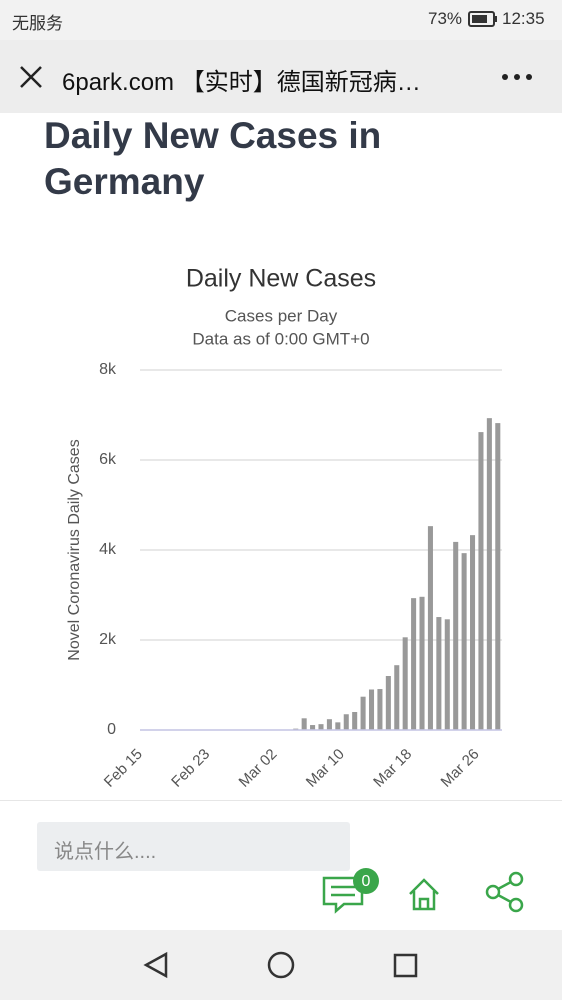  What do you see at coordinates (31, 77) in the screenshot?
I see `close-button` at bounding box center [31, 77].